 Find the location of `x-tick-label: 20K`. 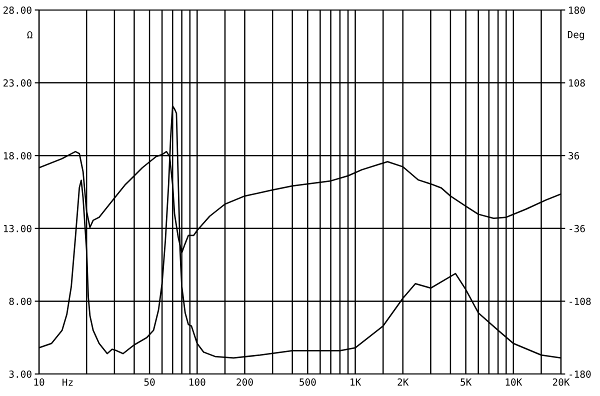

x-tick-label: 20K is located at coordinates (561, 382).